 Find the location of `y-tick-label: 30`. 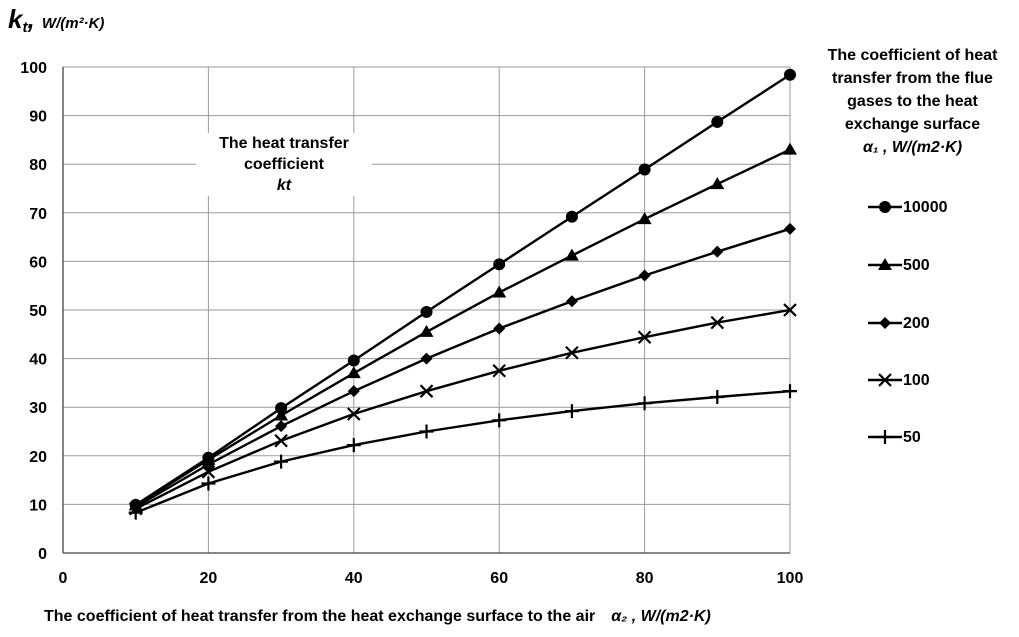

y-tick-label: 30 is located at coordinates (38, 408).